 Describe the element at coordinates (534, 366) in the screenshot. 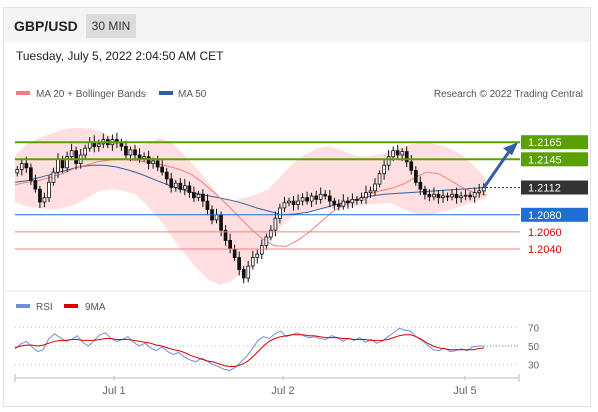

I see `rsi-tick-30: 30` at that location.